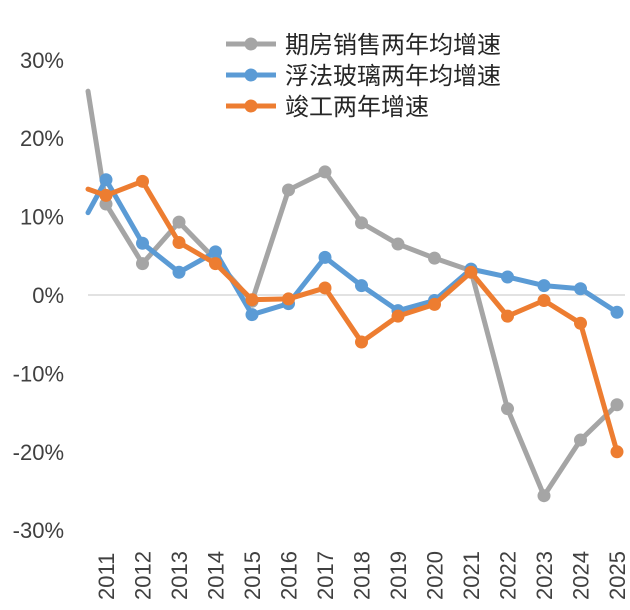 The height and width of the screenshot is (610, 630). What do you see at coordinates (289, 575) in the screenshot?
I see `x-tick-label: 2016` at bounding box center [289, 575].